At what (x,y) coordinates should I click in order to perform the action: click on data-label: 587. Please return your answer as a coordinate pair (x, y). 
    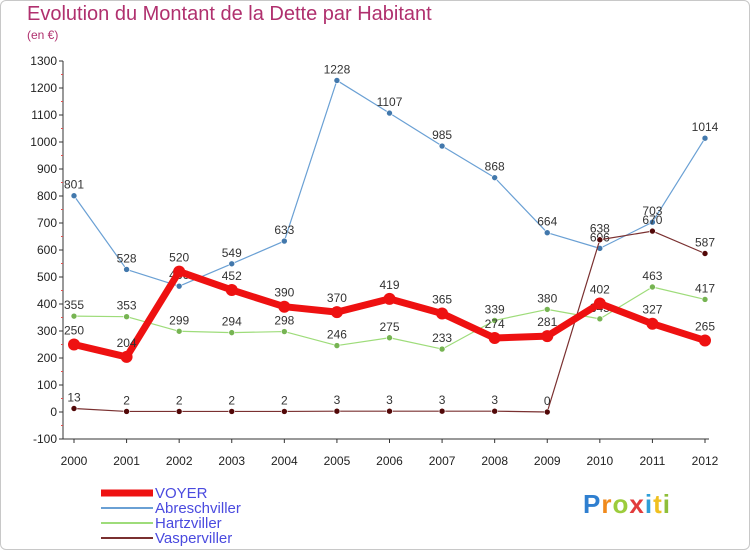
    Looking at the image, I should click on (705, 243).